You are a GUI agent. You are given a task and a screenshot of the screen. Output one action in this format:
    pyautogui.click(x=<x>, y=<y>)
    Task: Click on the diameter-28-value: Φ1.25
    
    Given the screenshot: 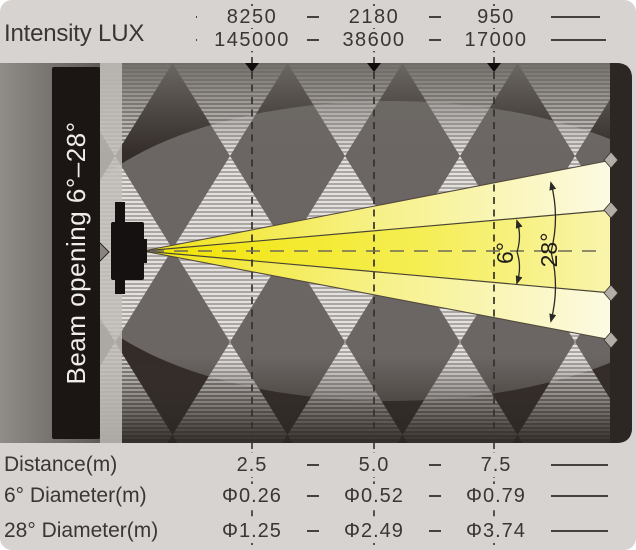 What is the action you would take?
    pyautogui.click(x=252, y=531)
    